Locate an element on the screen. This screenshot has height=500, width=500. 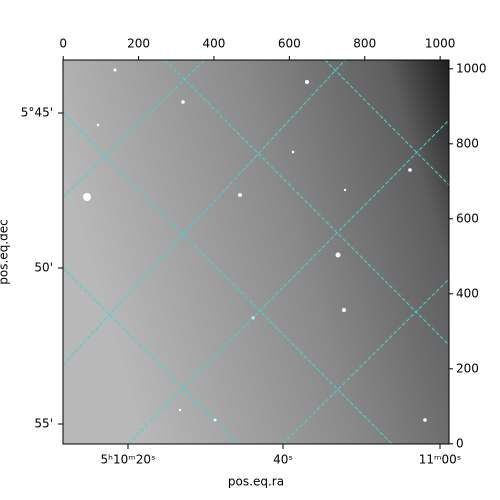
top-tick-label: 1000 is located at coordinates (440, 44).